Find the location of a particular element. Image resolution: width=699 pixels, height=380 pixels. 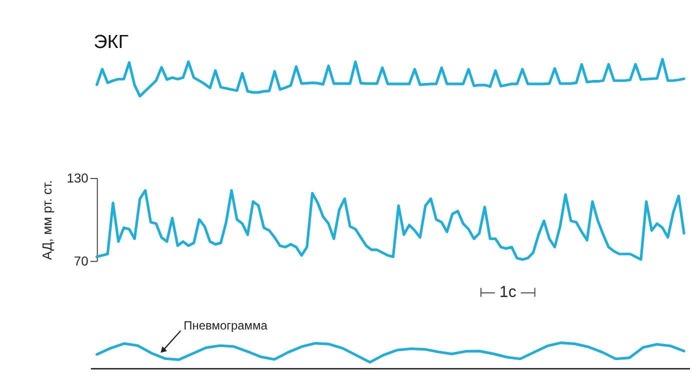

y-tick-label: 130 is located at coordinates (77, 178).